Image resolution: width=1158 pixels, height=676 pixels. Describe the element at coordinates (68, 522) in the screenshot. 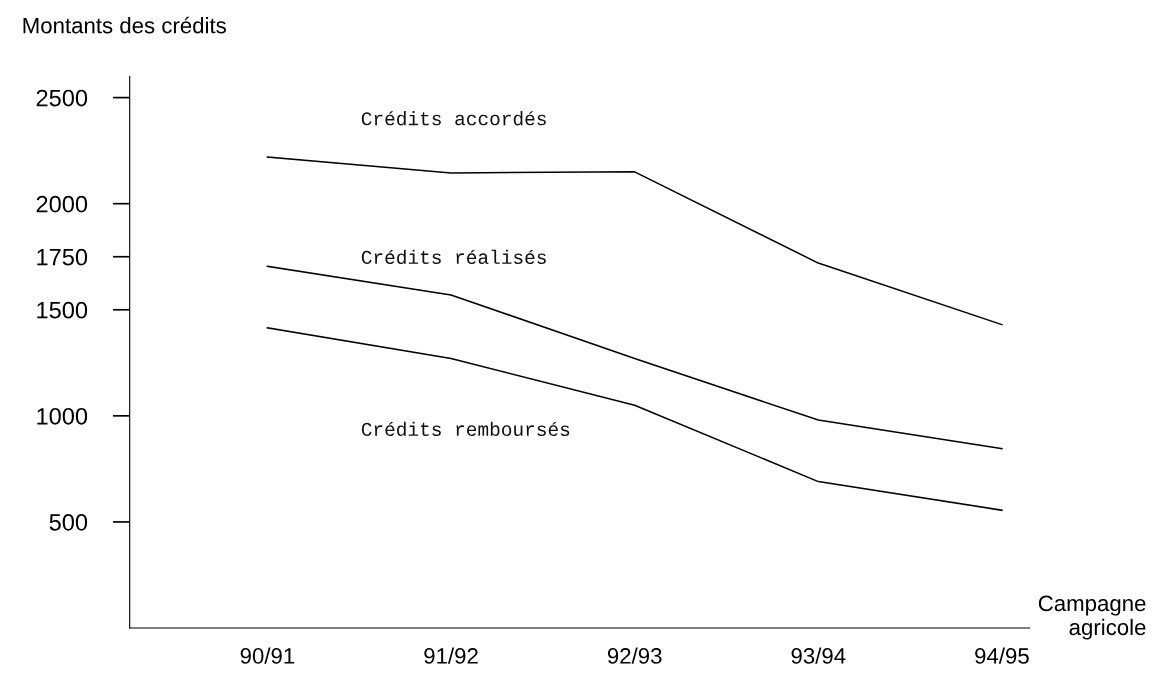

I see `y-tick-label: 500` at that location.